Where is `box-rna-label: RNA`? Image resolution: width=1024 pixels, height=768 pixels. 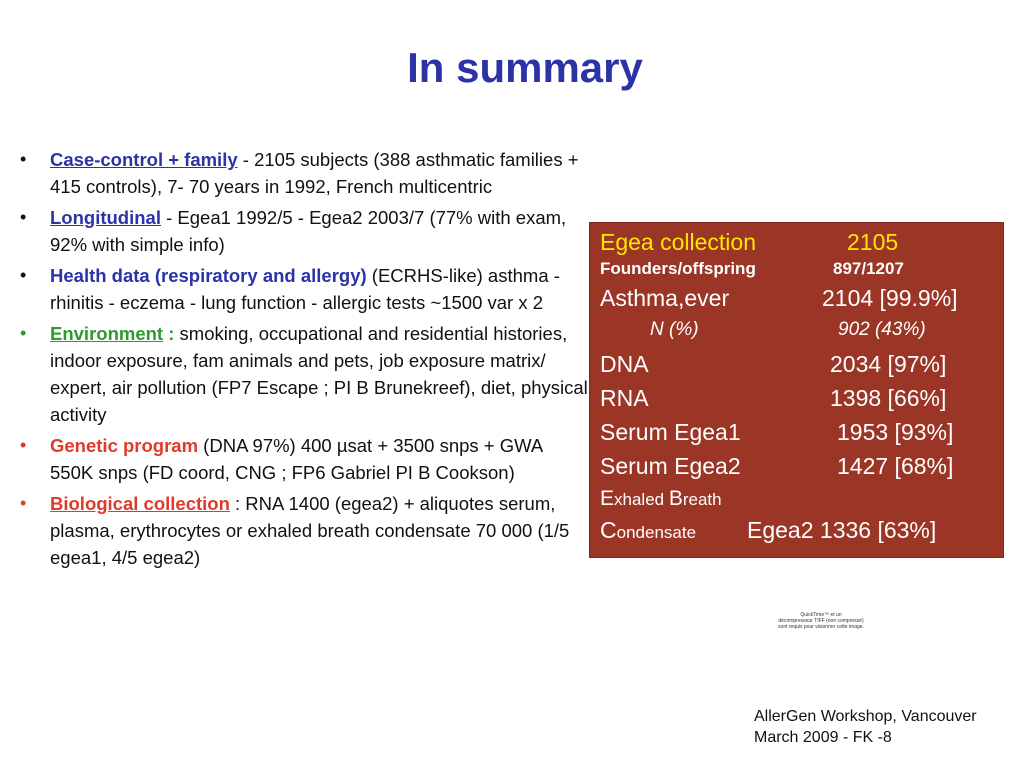
box-rna-label: RNA is located at coordinates (624, 398).